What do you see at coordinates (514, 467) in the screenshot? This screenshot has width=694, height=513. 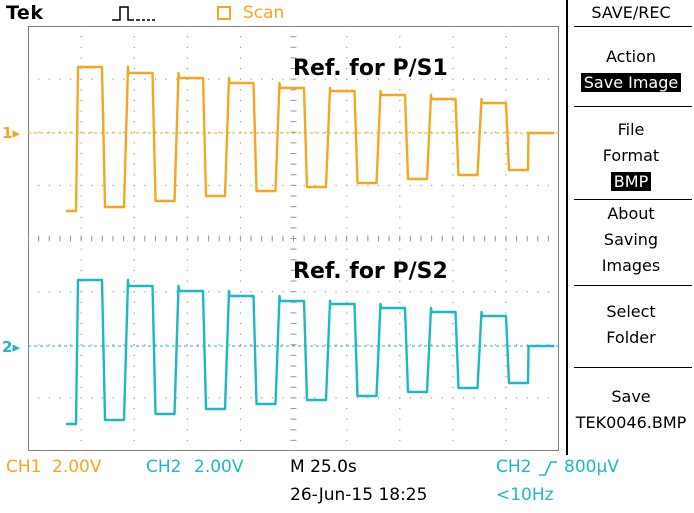 I see `trigger-source: CH2` at bounding box center [514, 467].